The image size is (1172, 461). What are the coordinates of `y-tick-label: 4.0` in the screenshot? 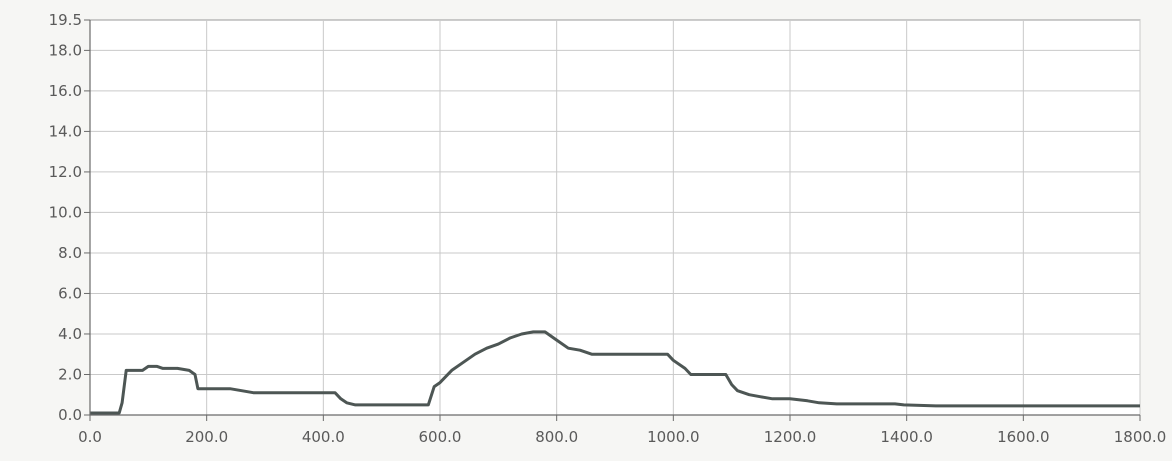 It's located at (70, 334).